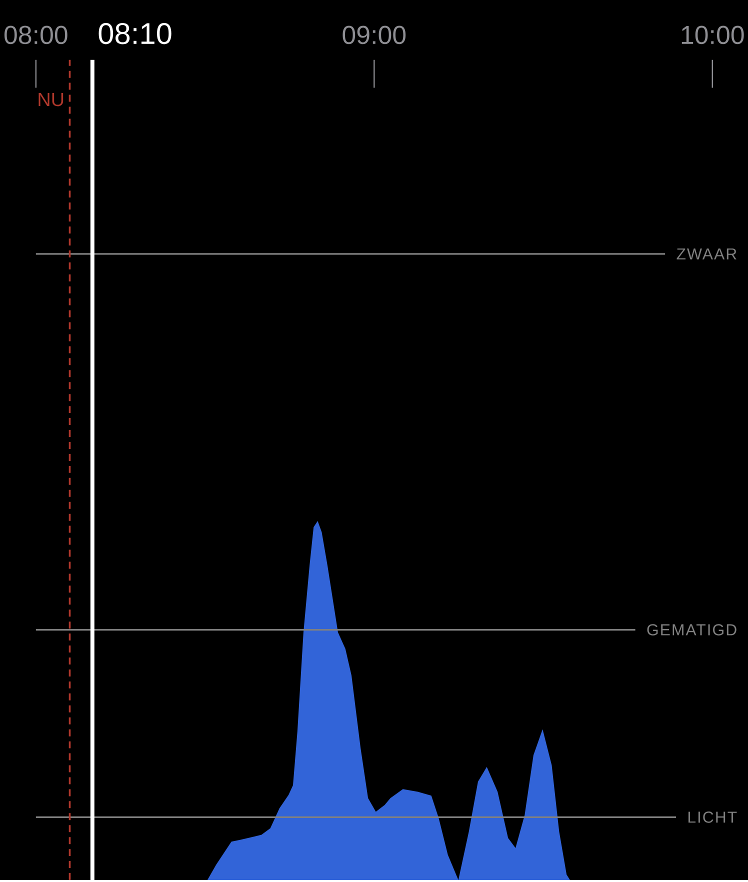 The width and height of the screenshot is (748, 882). What do you see at coordinates (706, 254) in the screenshot?
I see `ref-line-label: ZWAAR` at bounding box center [706, 254].